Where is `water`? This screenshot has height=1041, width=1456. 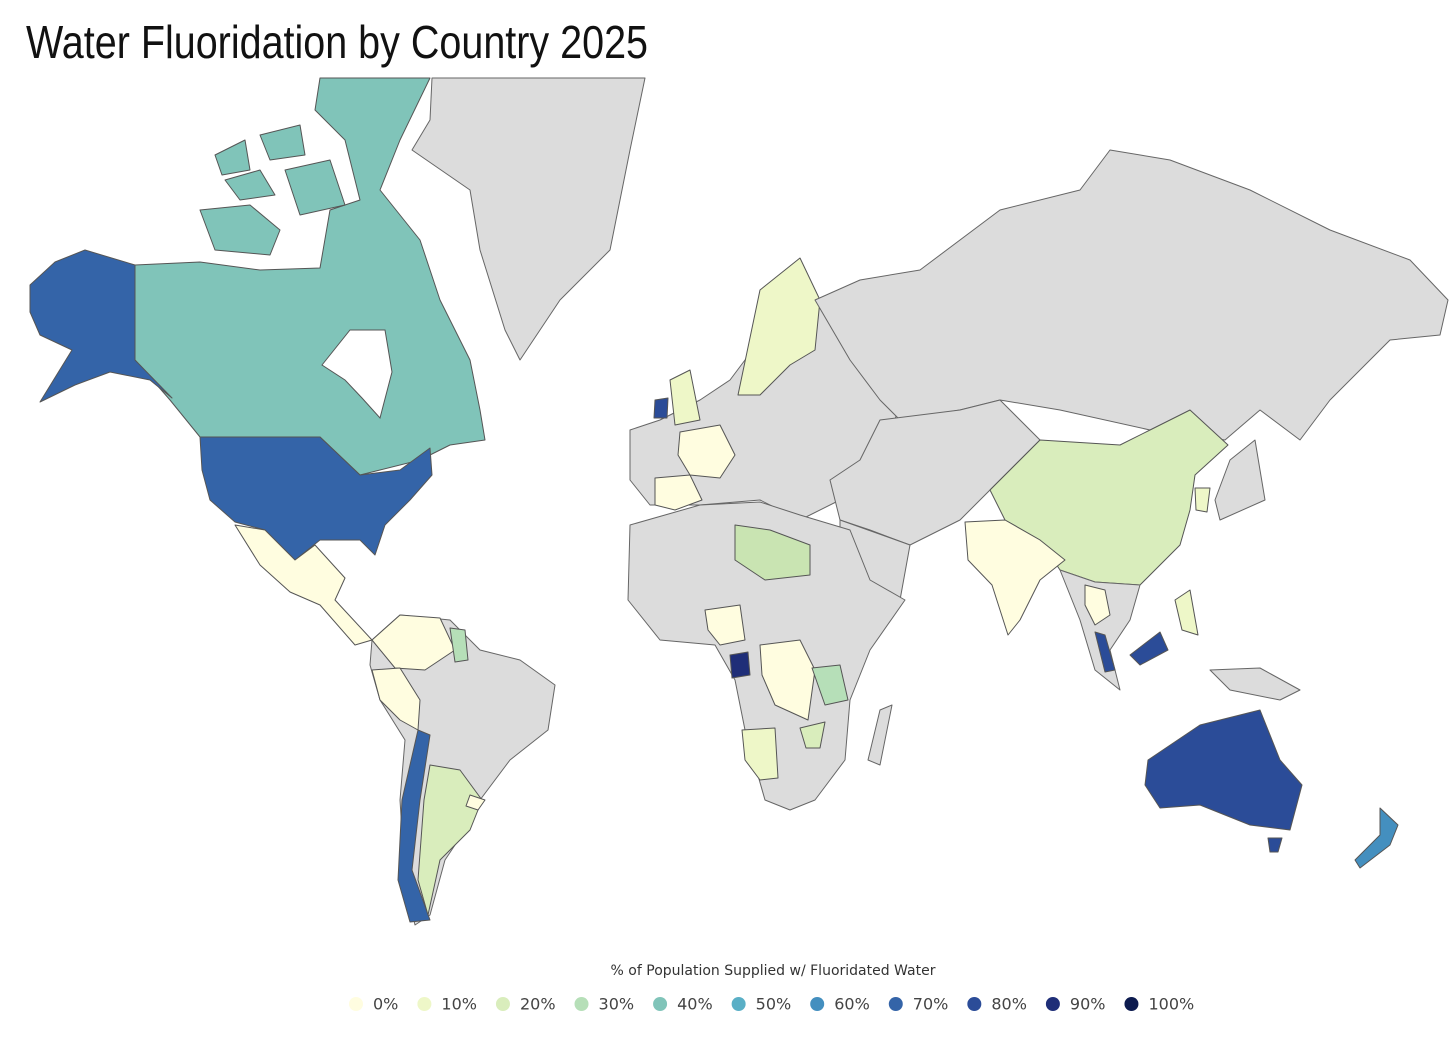 water is located at coordinates (357, 374).